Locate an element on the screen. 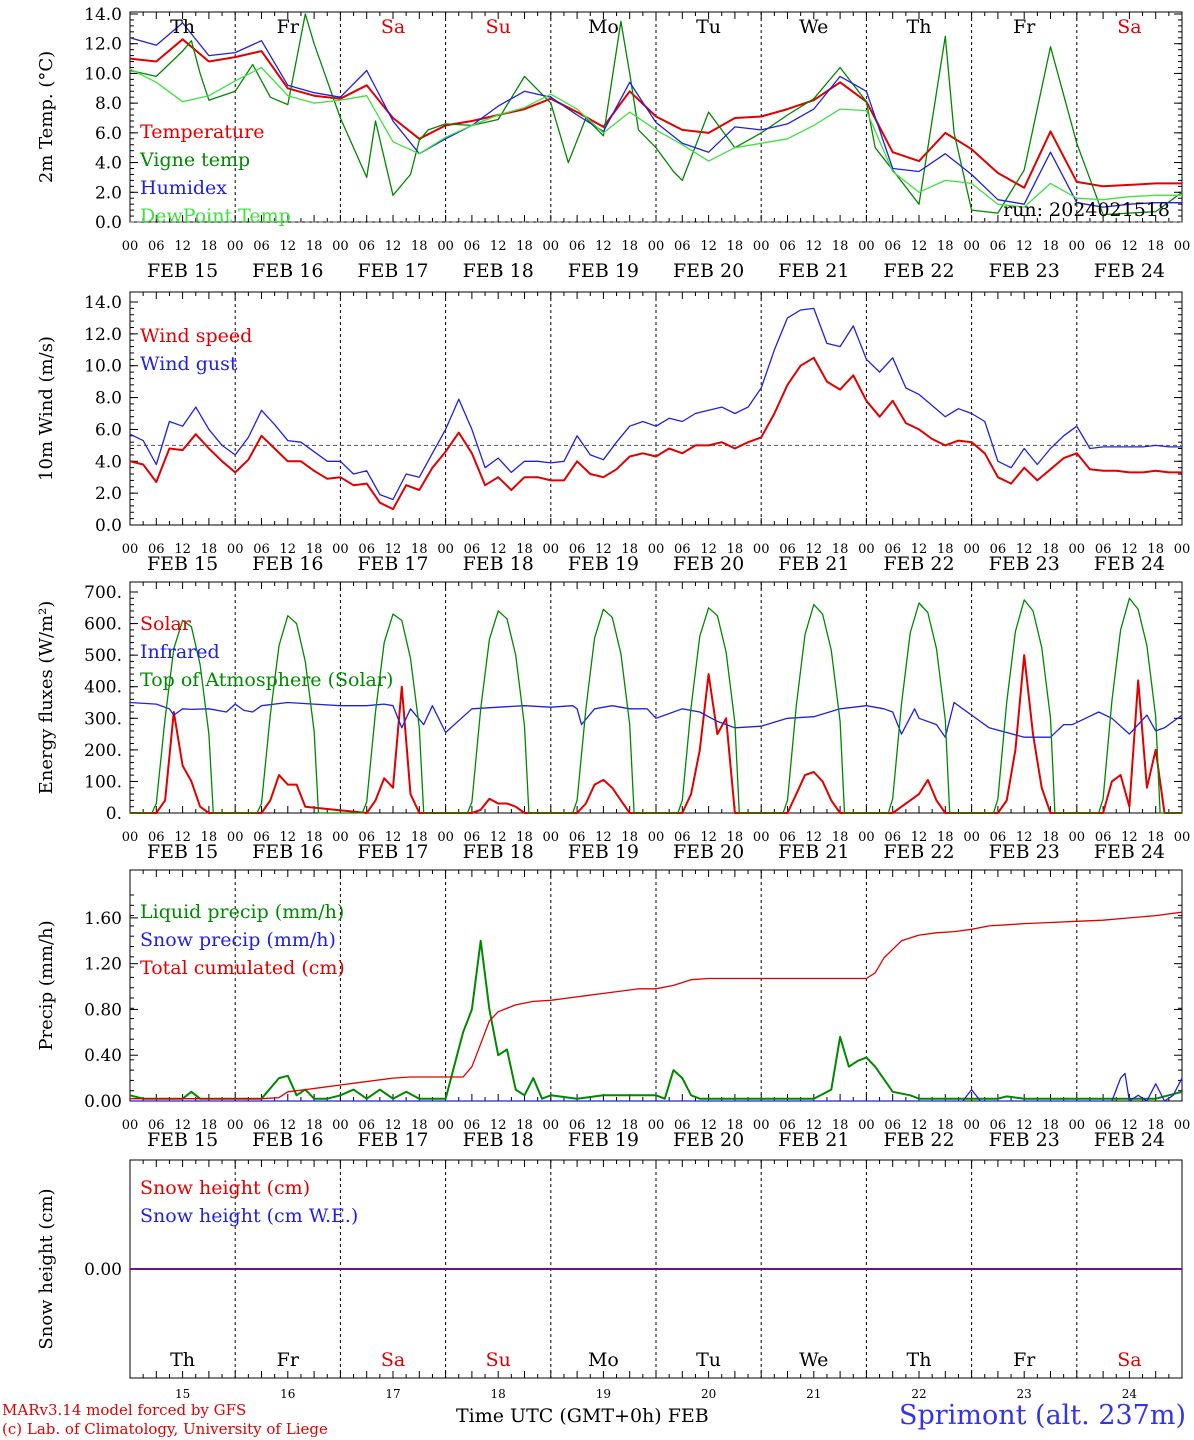  run-label: run: 2024021518 is located at coordinates (1086, 210).